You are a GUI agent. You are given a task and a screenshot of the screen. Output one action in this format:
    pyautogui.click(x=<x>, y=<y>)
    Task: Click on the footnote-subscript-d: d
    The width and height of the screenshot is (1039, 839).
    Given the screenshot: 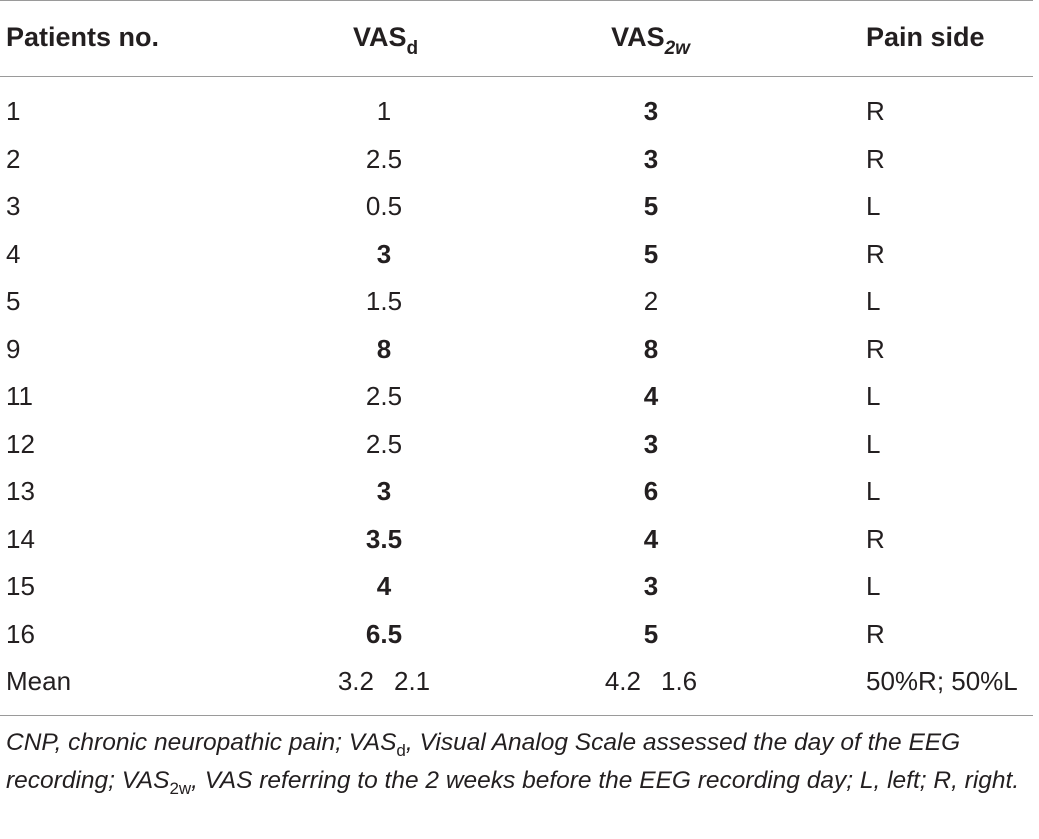 What is the action you would take?
    pyautogui.click(x=401, y=750)
    